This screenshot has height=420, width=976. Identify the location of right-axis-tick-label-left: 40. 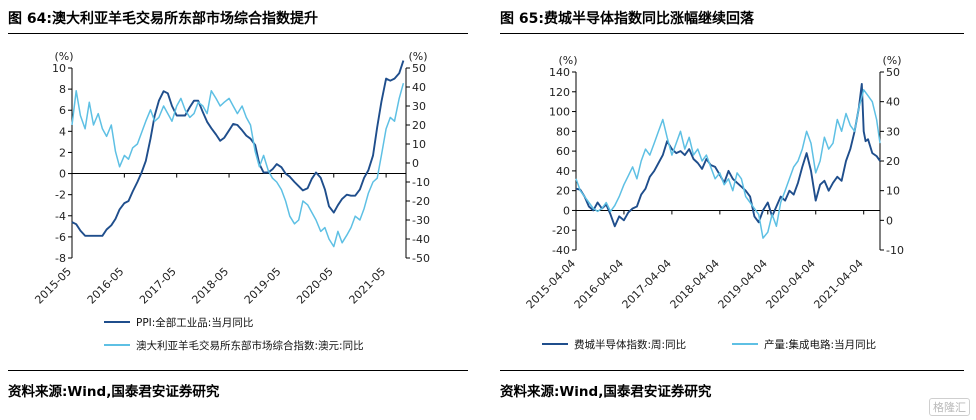
(419, 87).